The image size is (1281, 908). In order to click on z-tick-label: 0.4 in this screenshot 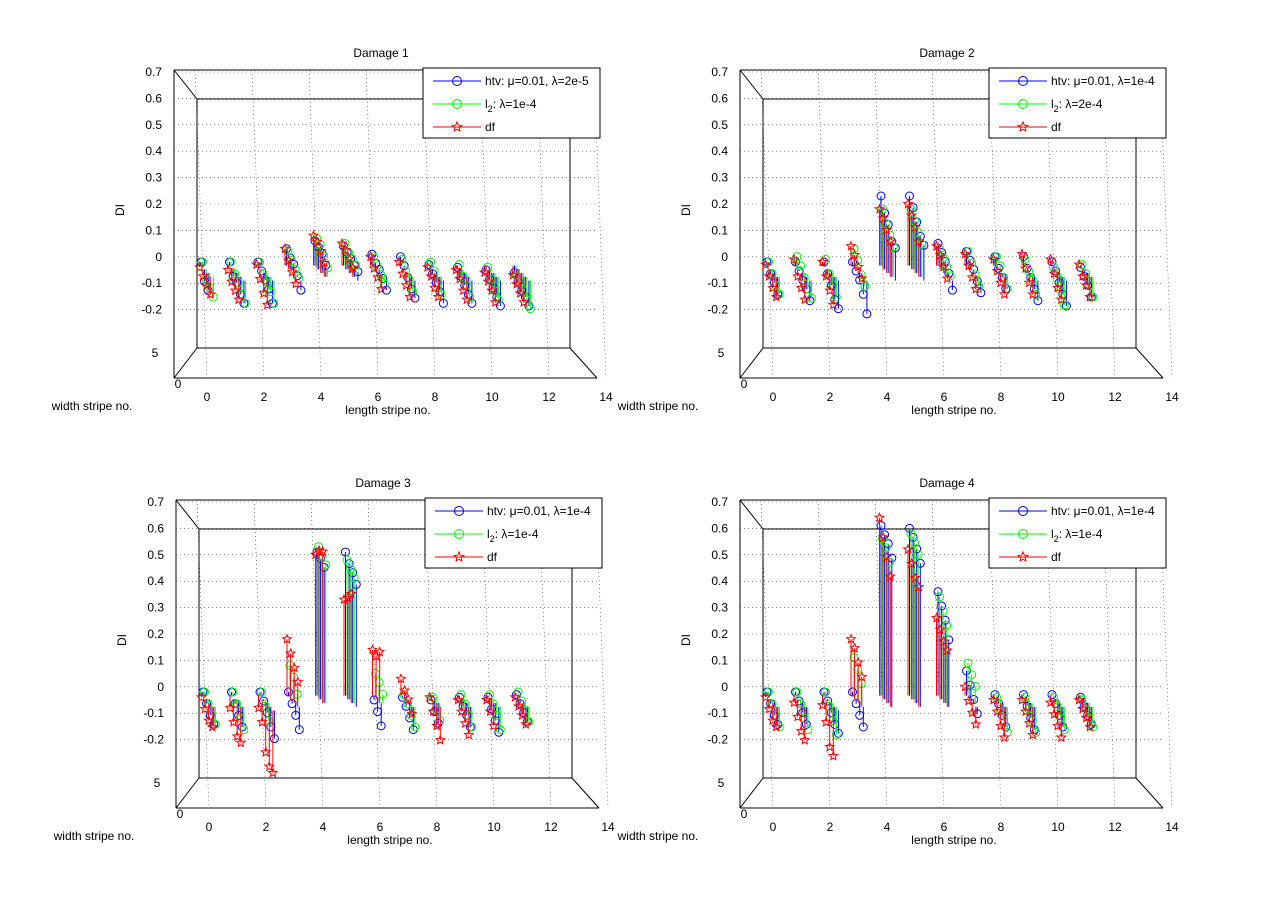, I will do `click(153, 151)`.